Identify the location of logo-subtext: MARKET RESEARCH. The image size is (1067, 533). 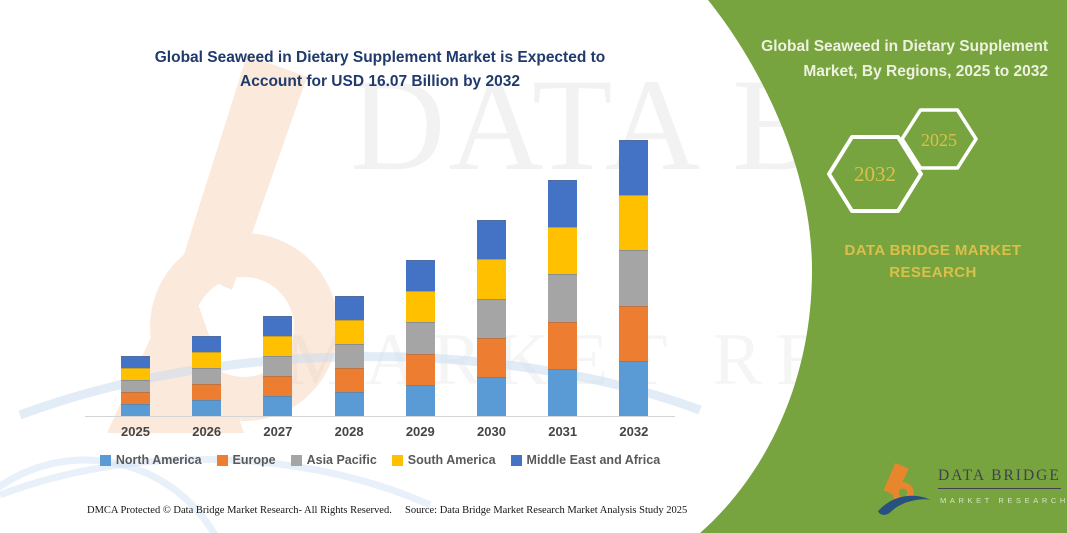
(1003, 500).